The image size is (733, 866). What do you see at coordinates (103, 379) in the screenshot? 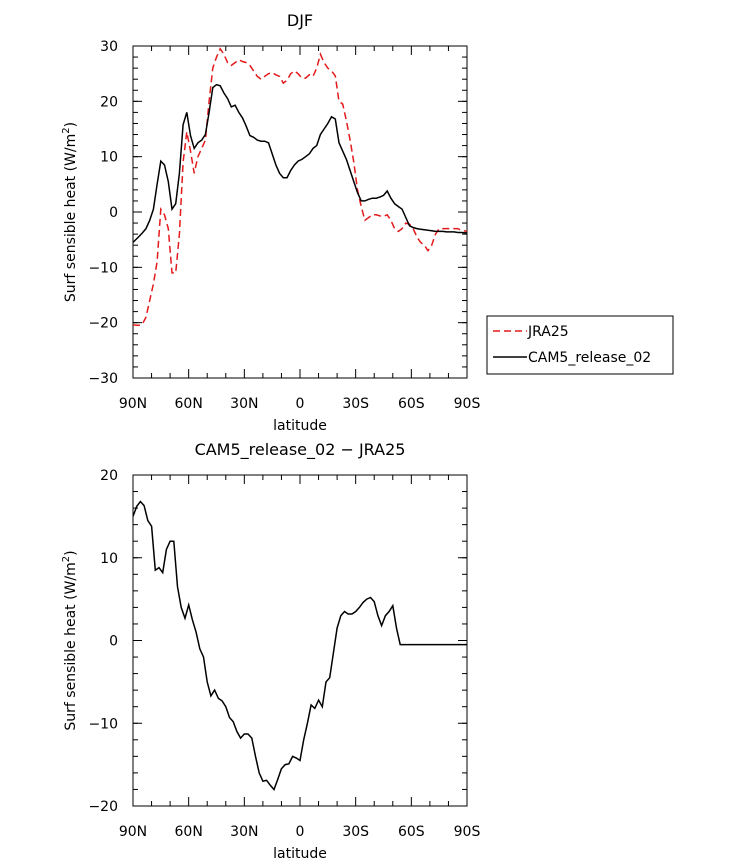
I see `y-tick-label: −30` at bounding box center [103, 379].